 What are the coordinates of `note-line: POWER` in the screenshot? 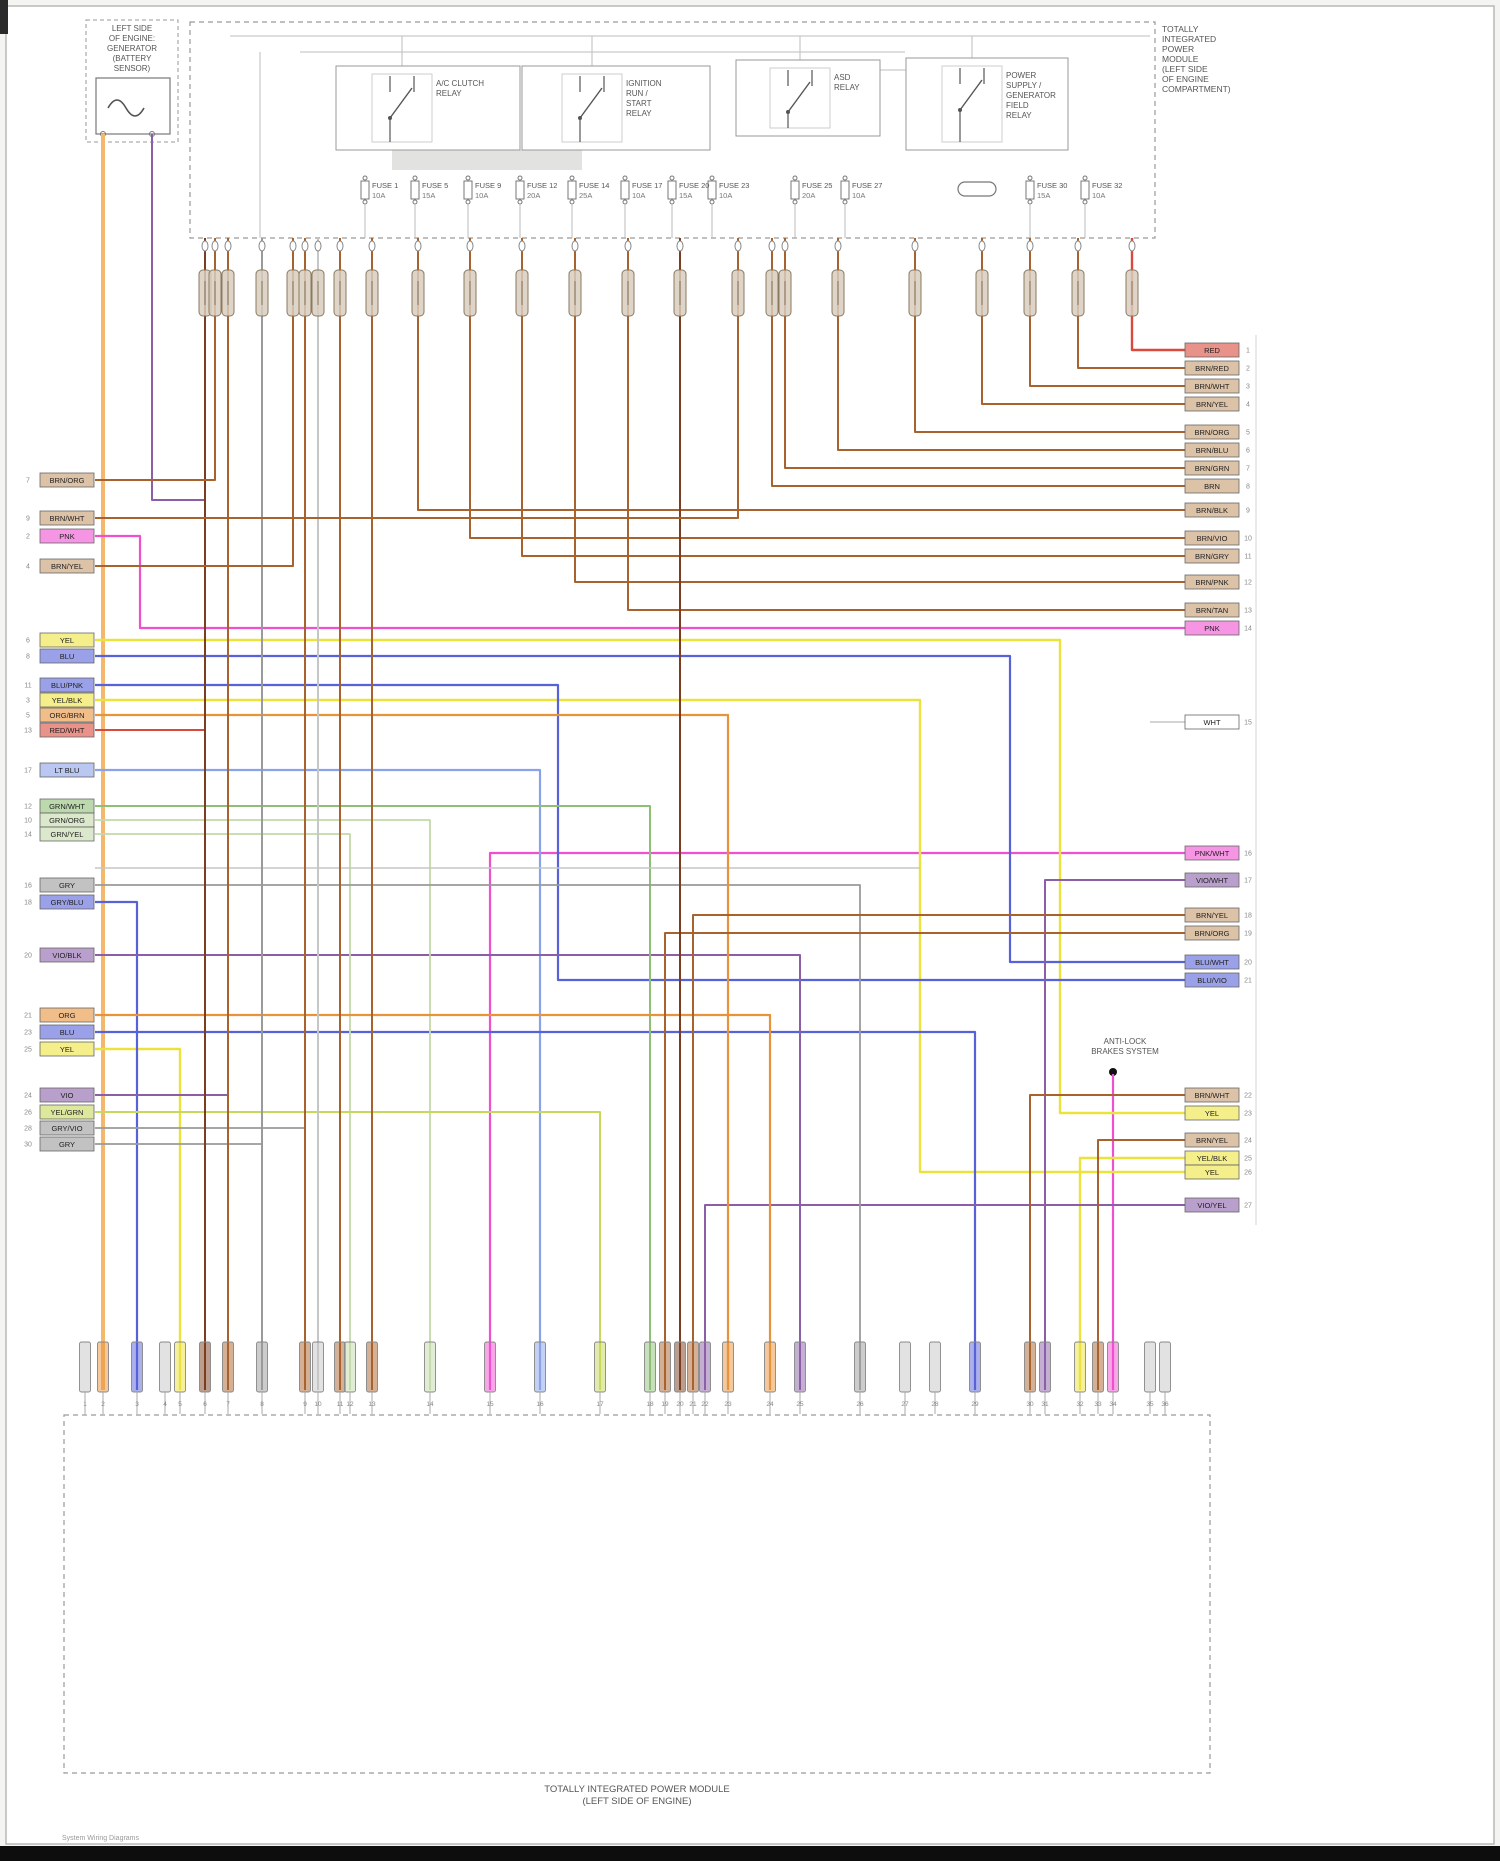 It's located at (1178, 49).